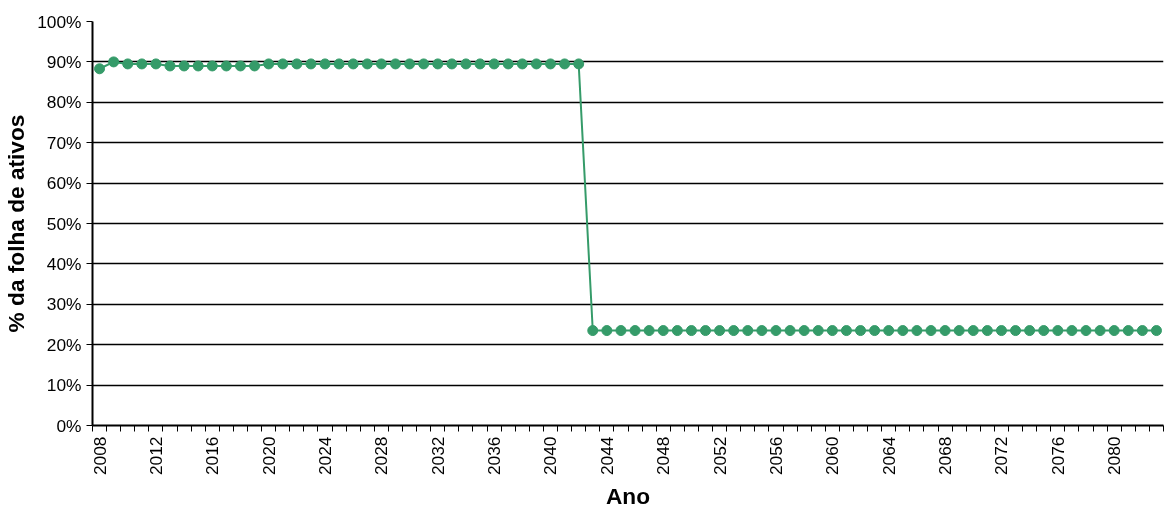 The width and height of the screenshot is (1170, 512). Describe the element at coordinates (99, 456) in the screenshot. I see `x-tick-label: 2008` at that location.